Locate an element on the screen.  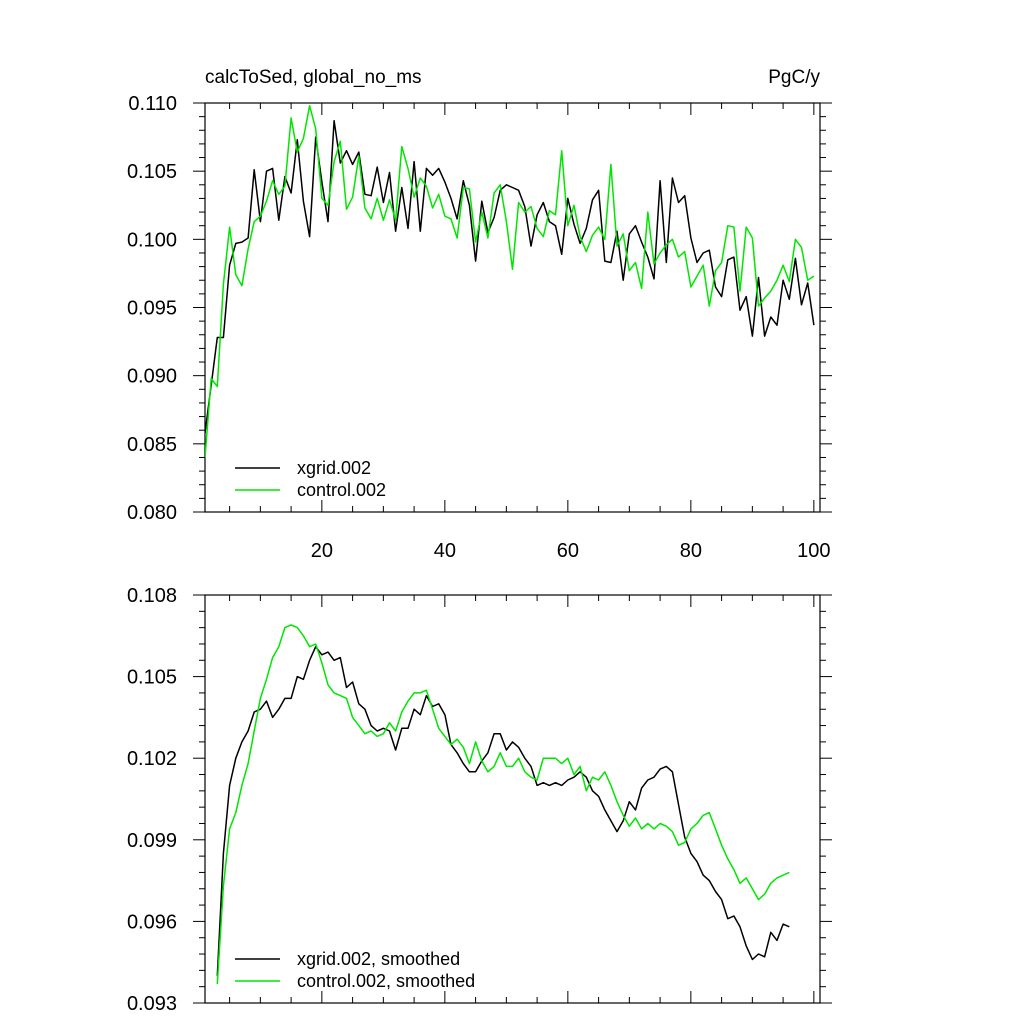
chart-1-y-tick-label: 0.102 is located at coordinates (152, 759).